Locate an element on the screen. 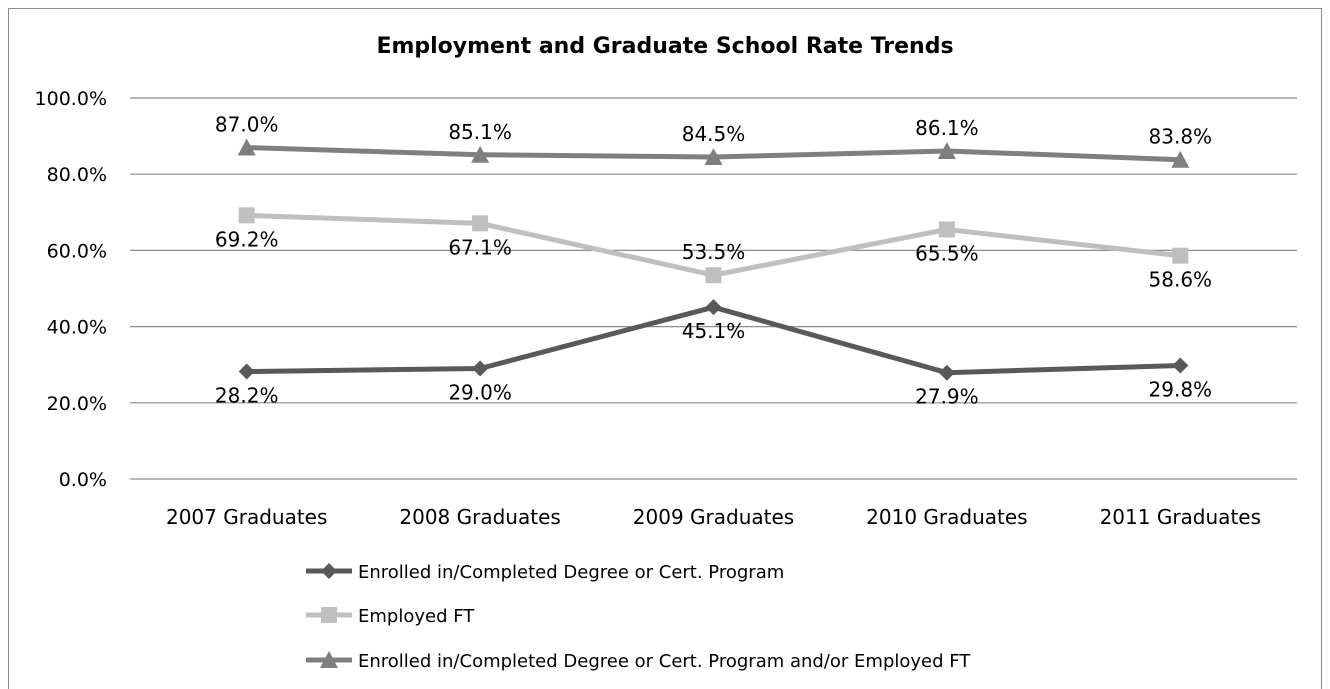  x-tick-label: 2008 Graduates is located at coordinates (479, 517).